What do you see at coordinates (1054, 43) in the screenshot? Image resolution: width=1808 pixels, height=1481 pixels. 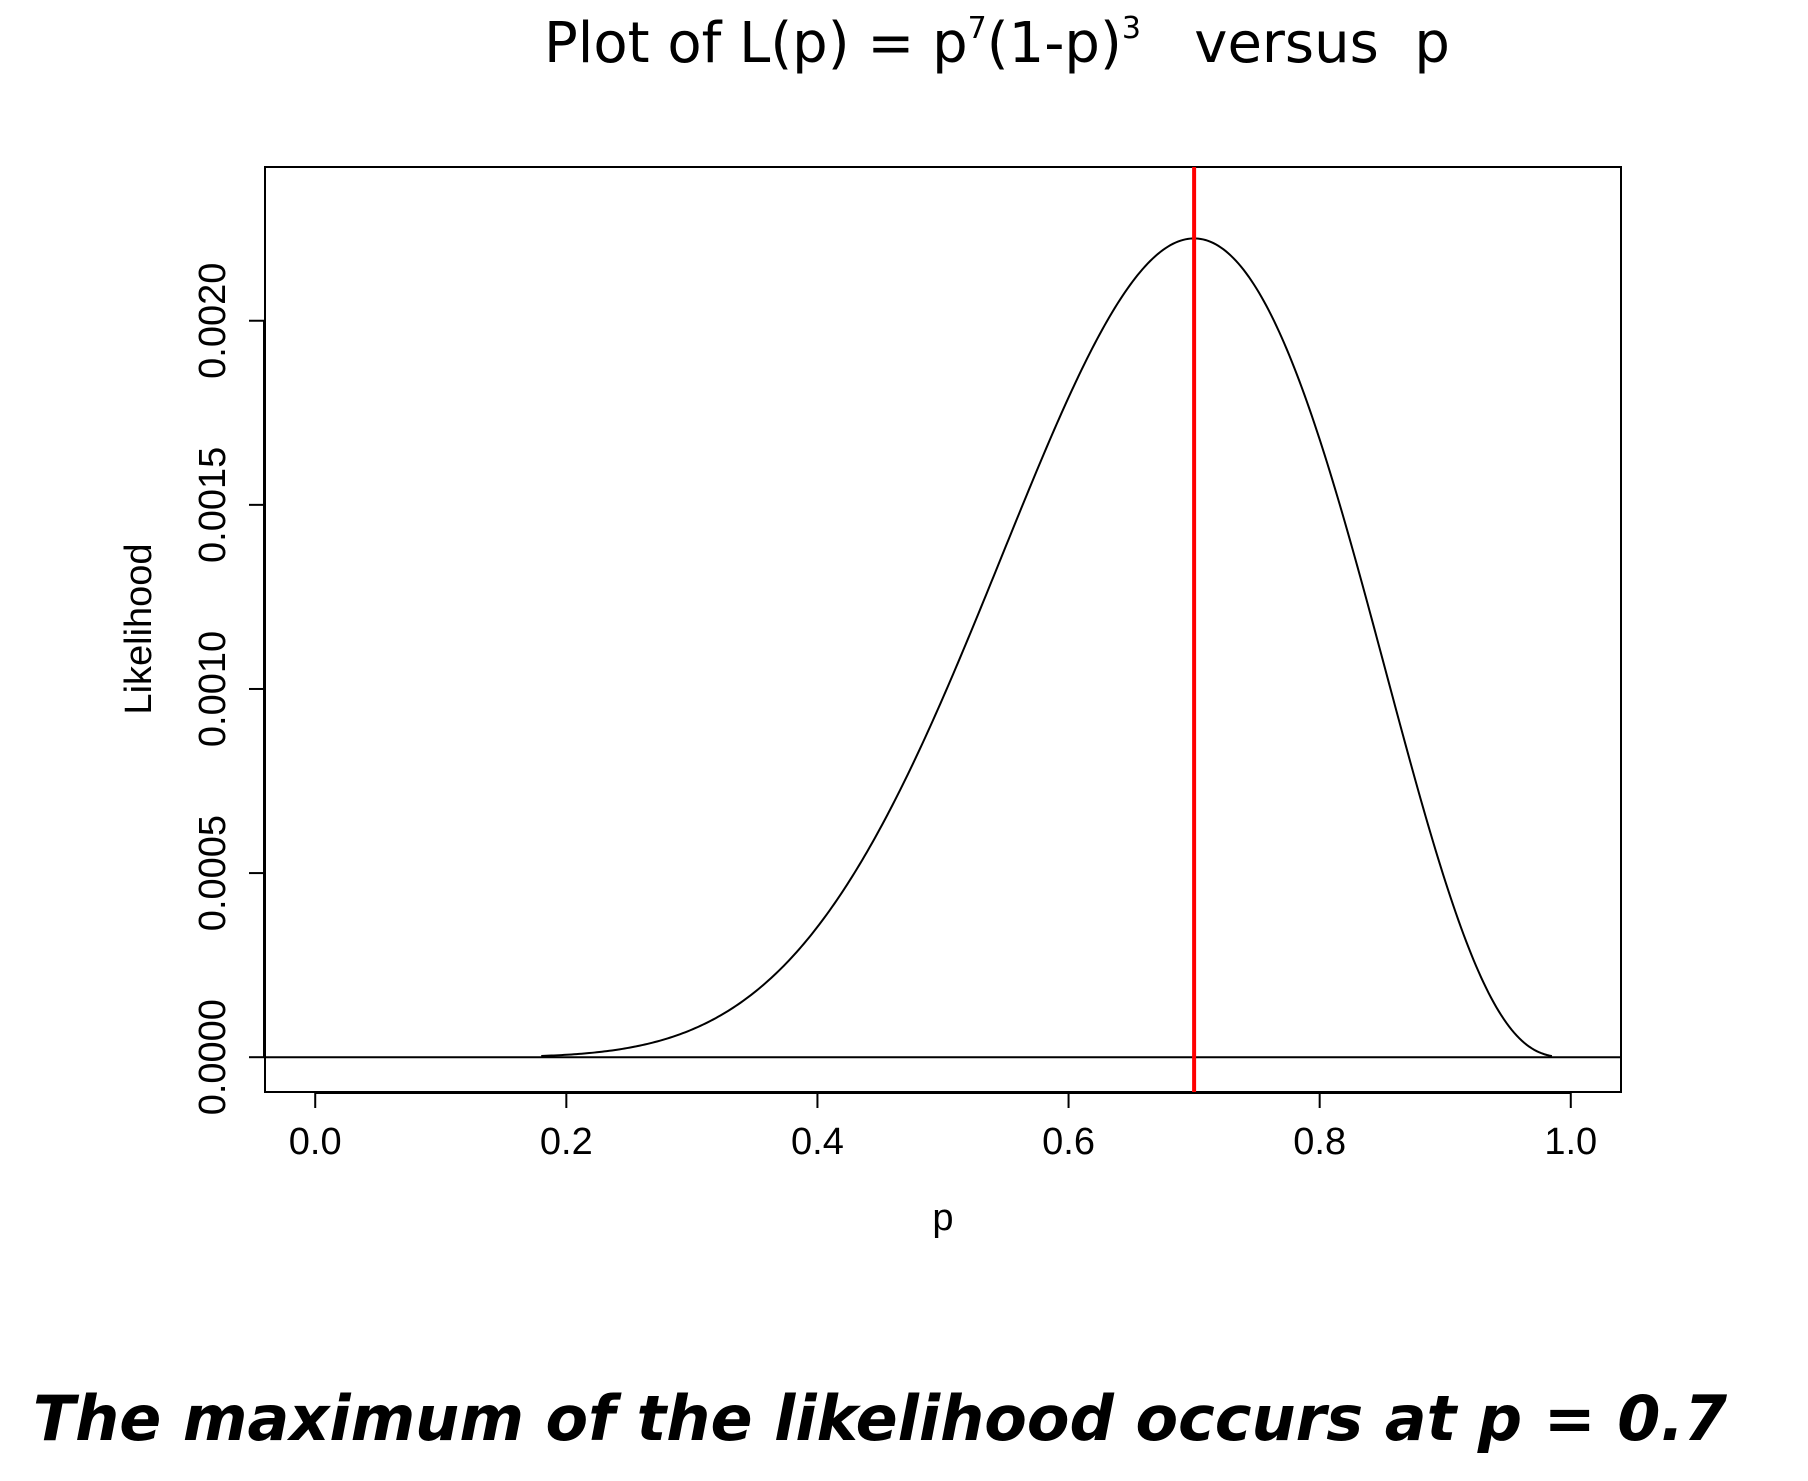 I see `title-middle: (1-p)` at bounding box center [1054, 43].